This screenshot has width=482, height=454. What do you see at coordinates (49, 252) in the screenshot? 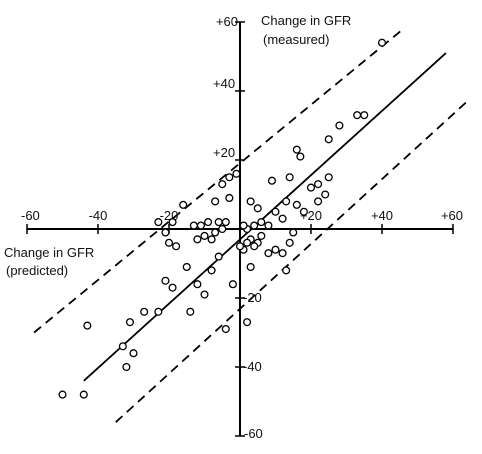
I see `x-axis-label-line-1: Change in GFR` at bounding box center [49, 252].